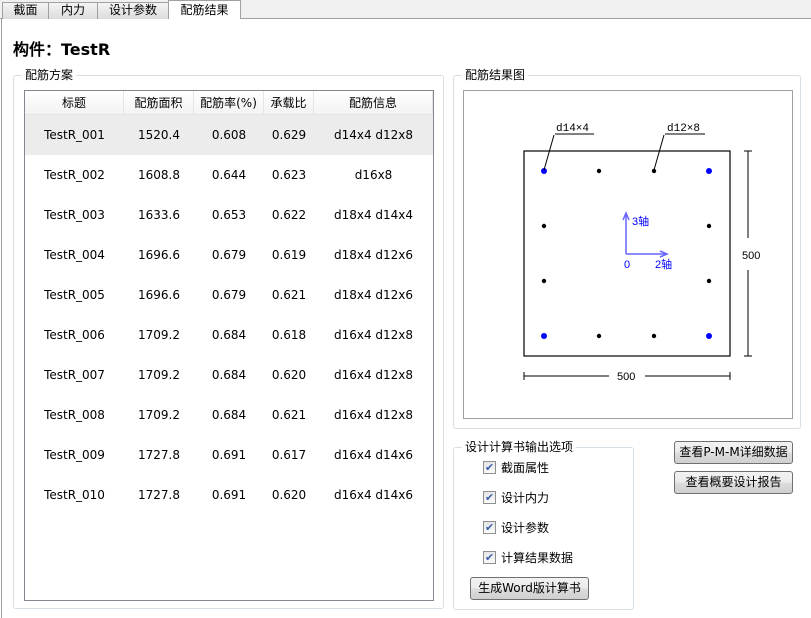 Image resolution: width=811 pixels, height=618 pixels. I want to click on tab-design-params: 设计参数, so click(133, 10).